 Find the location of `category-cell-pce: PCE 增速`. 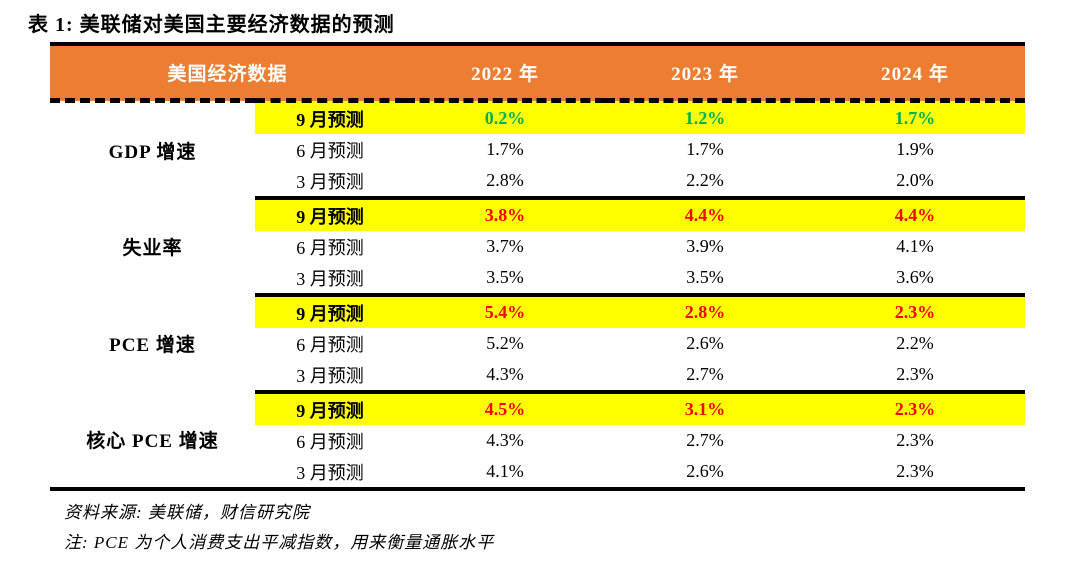

category-cell-pce: PCE 增速 is located at coordinates (152, 343).